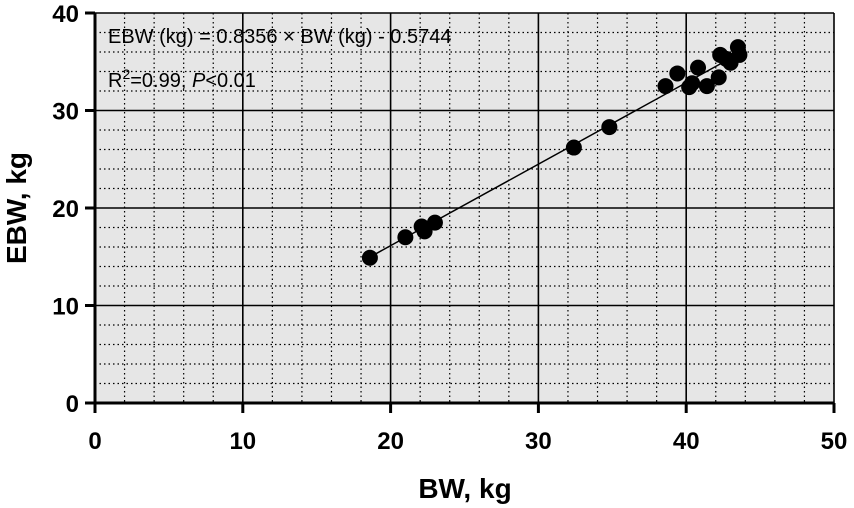 The width and height of the screenshot is (854, 508). Describe the element at coordinates (65, 112) in the screenshot. I see `y-tick-label: 30` at that location.